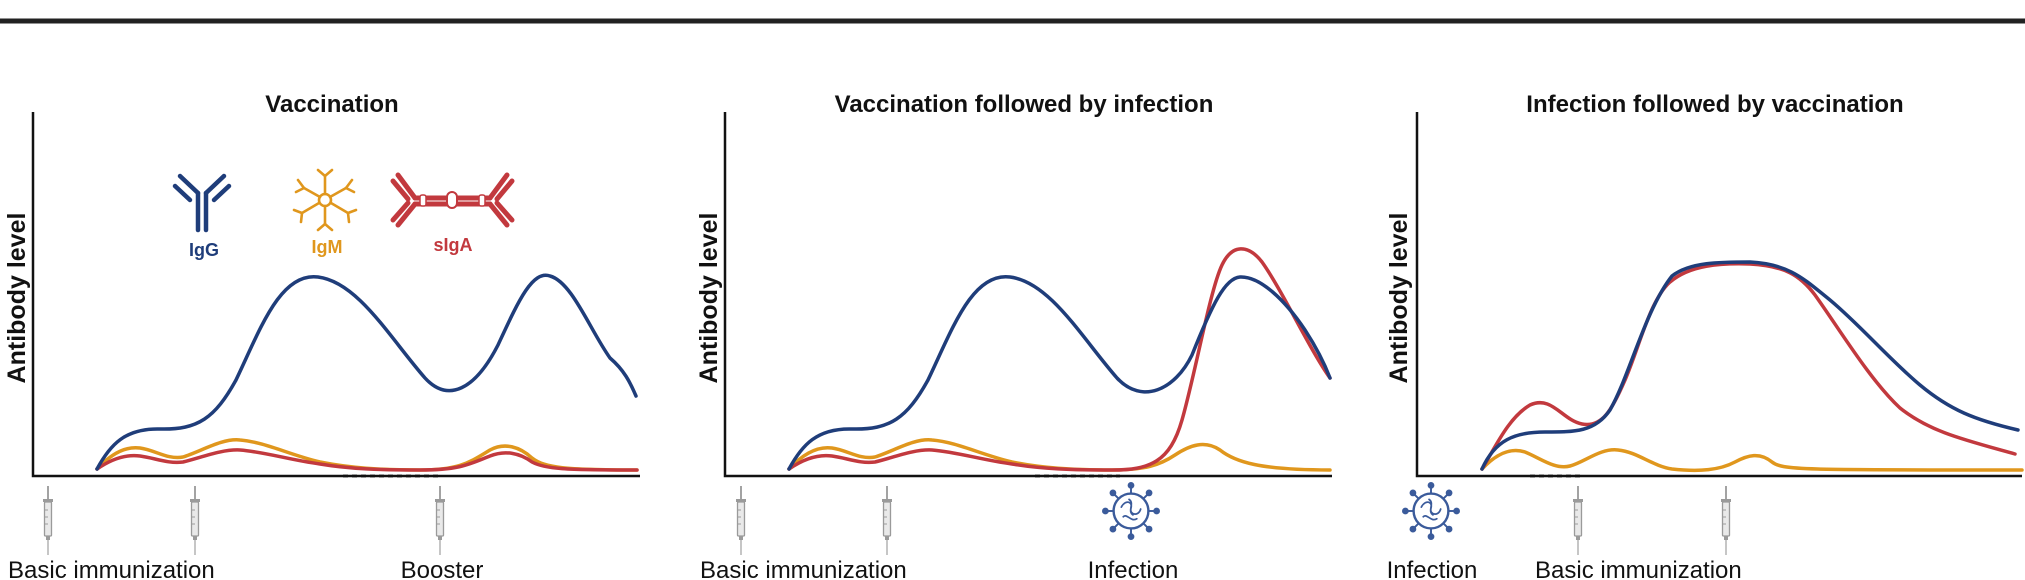  Describe the element at coordinates (442, 568) in the screenshot. I see `event-label-booster: Booster` at that location.